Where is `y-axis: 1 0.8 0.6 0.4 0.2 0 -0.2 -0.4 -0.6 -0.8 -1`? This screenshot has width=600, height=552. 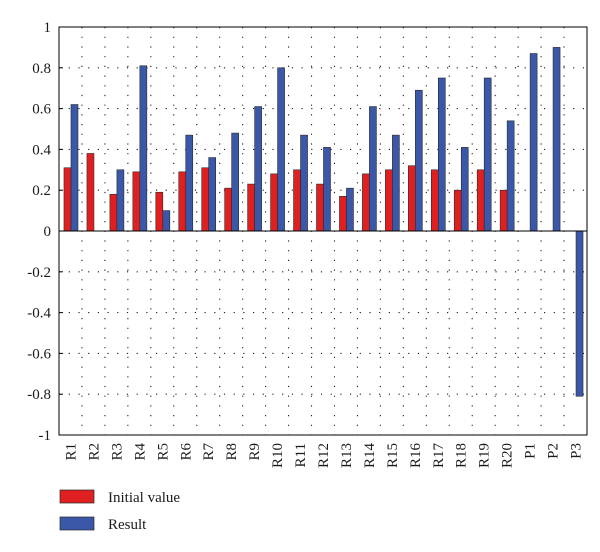
y-axis: 1 0.8 0.6 0.4 0.2 0 -0.2 -0.4 -0.6 -0.8 -1 is located at coordinates (45, 232).